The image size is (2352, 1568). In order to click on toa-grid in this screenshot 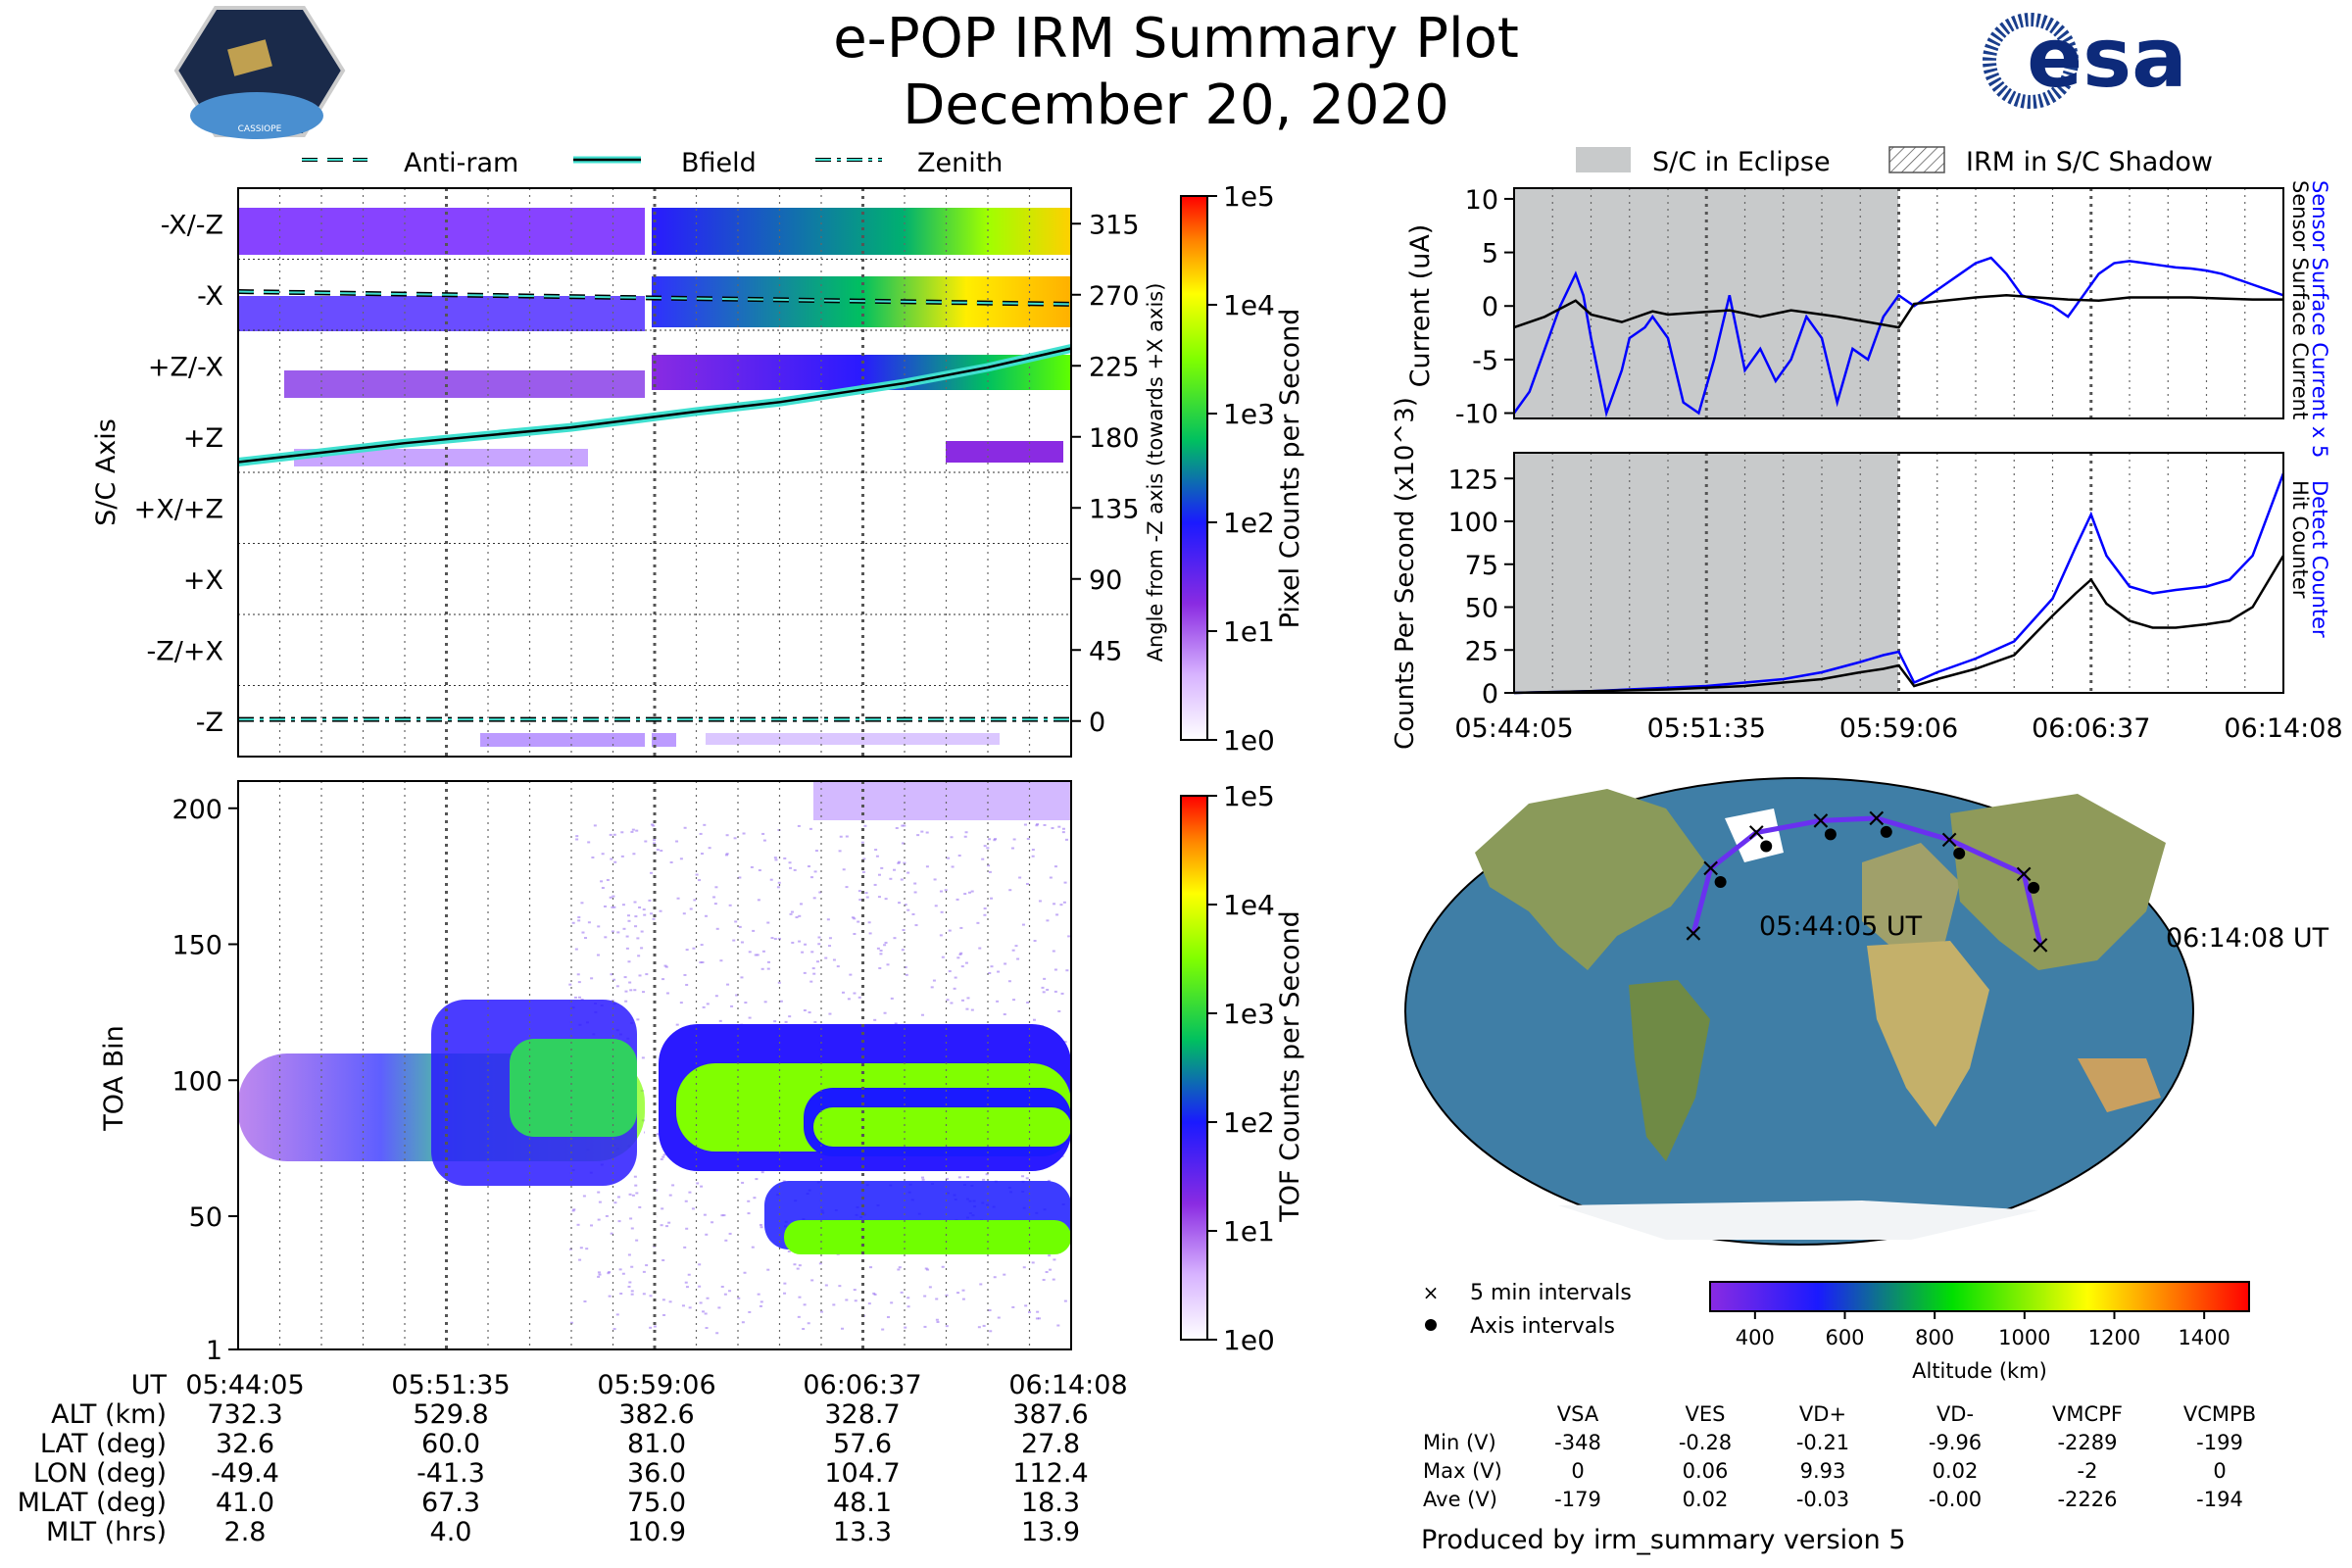, I will do `click(654, 1065)`.